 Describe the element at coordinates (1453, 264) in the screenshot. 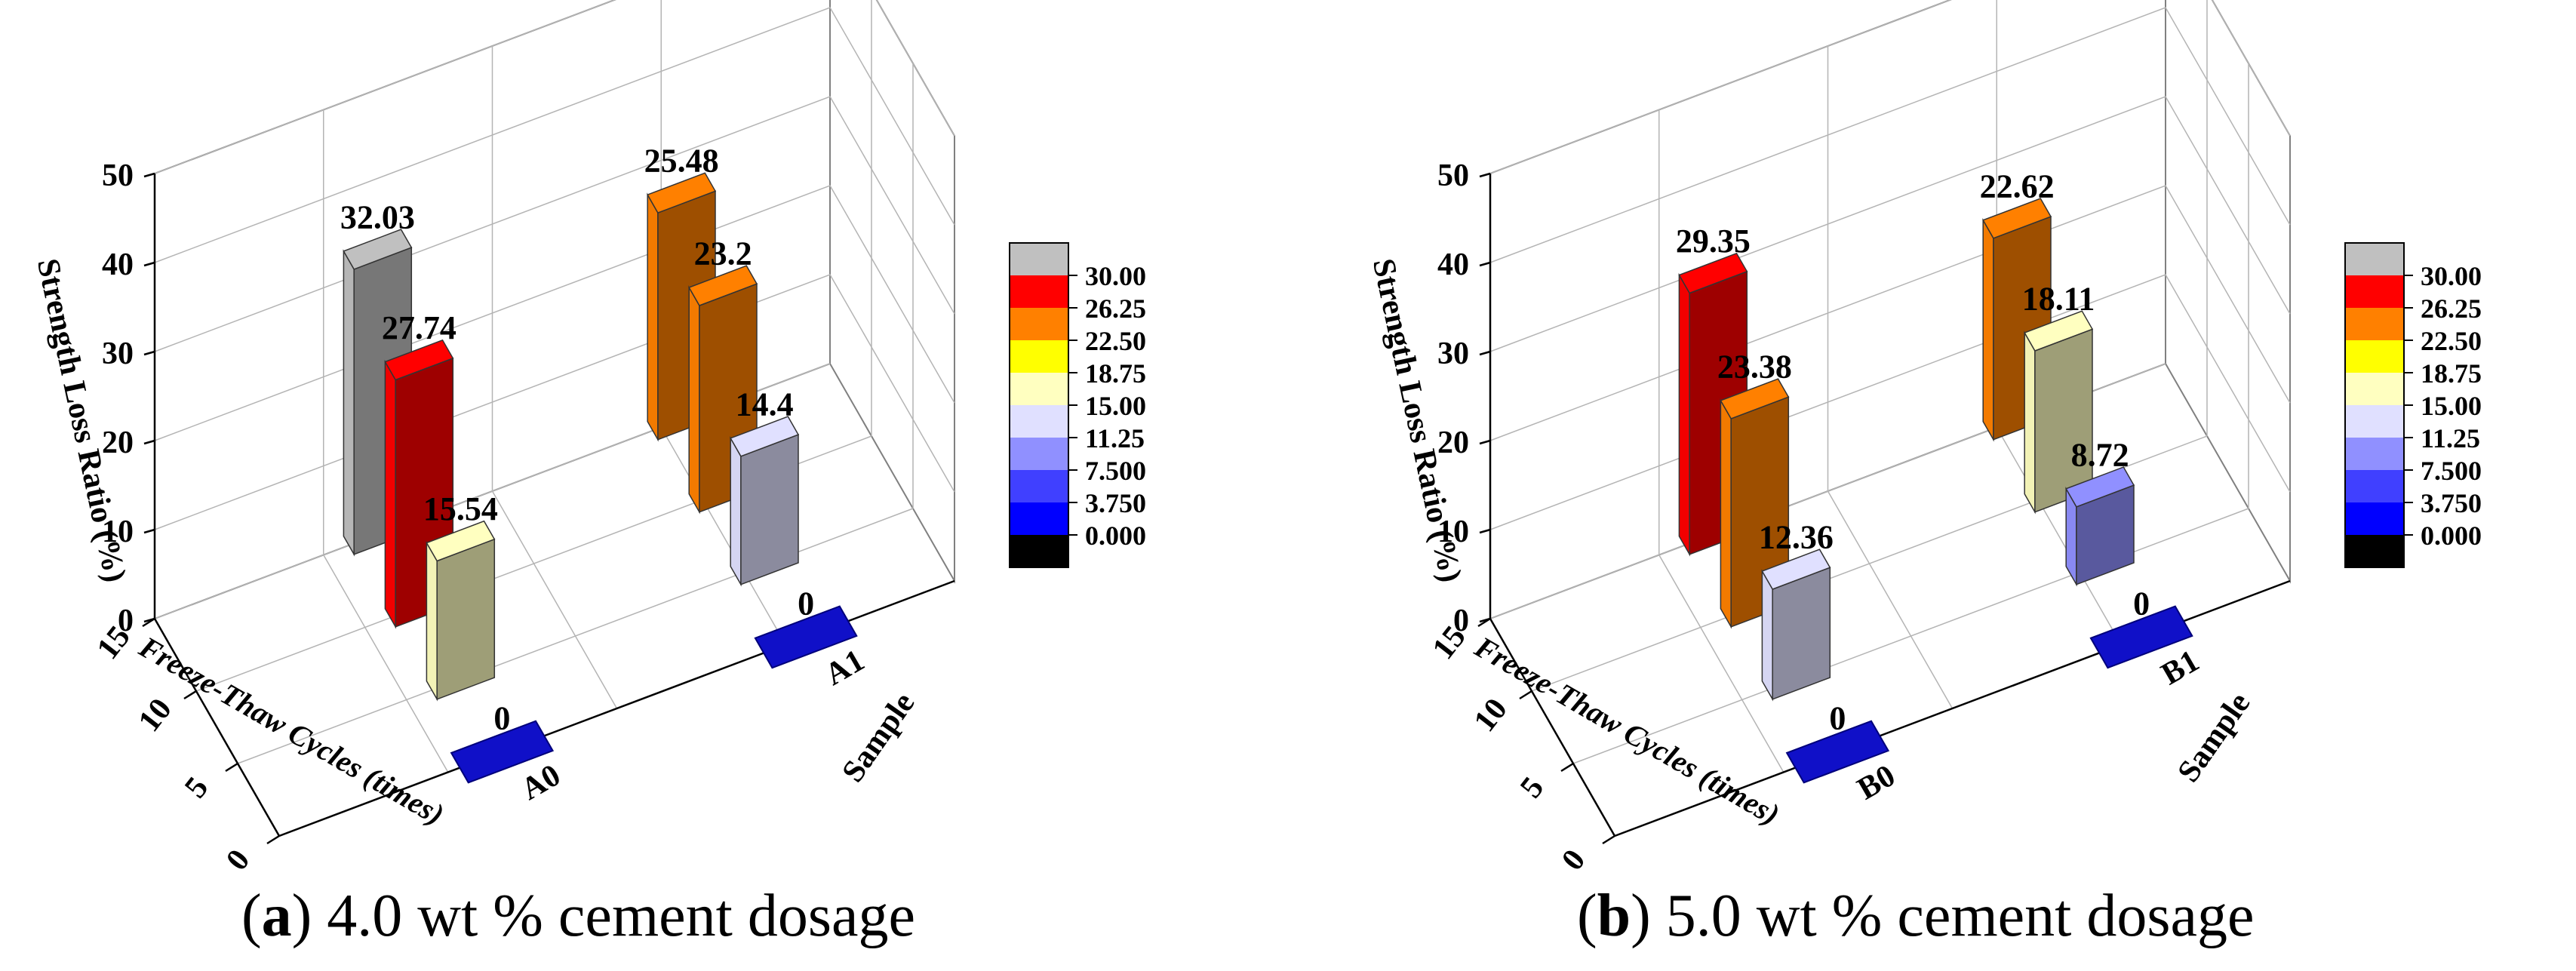

I see `z-tick-label: 40` at that location.